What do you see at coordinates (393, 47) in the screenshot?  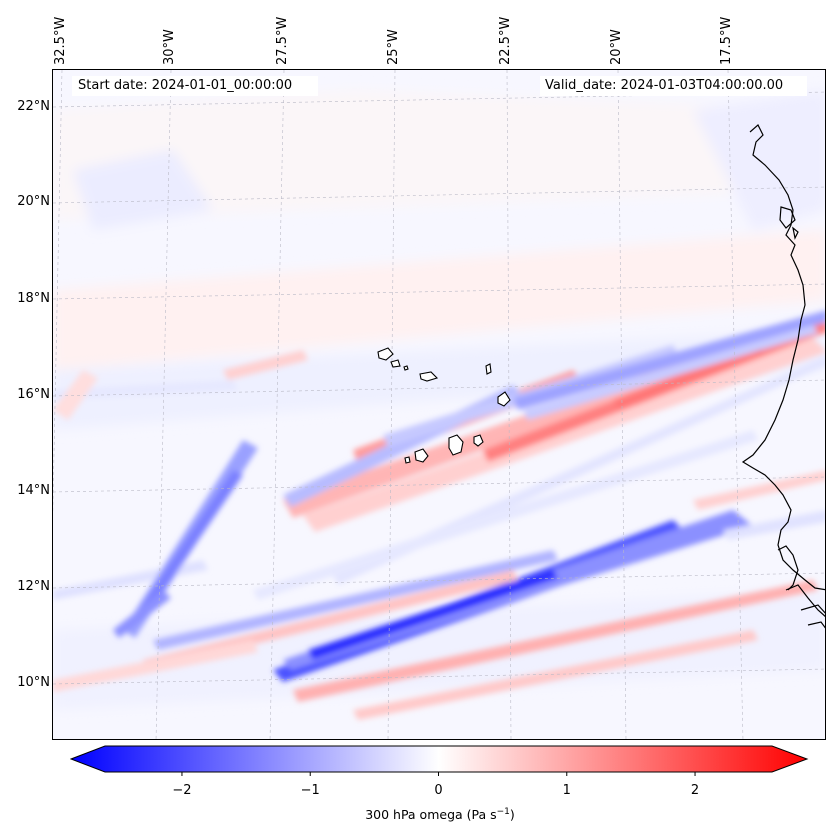 I see `lon-label-25w: 25°W` at bounding box center [393, 47].